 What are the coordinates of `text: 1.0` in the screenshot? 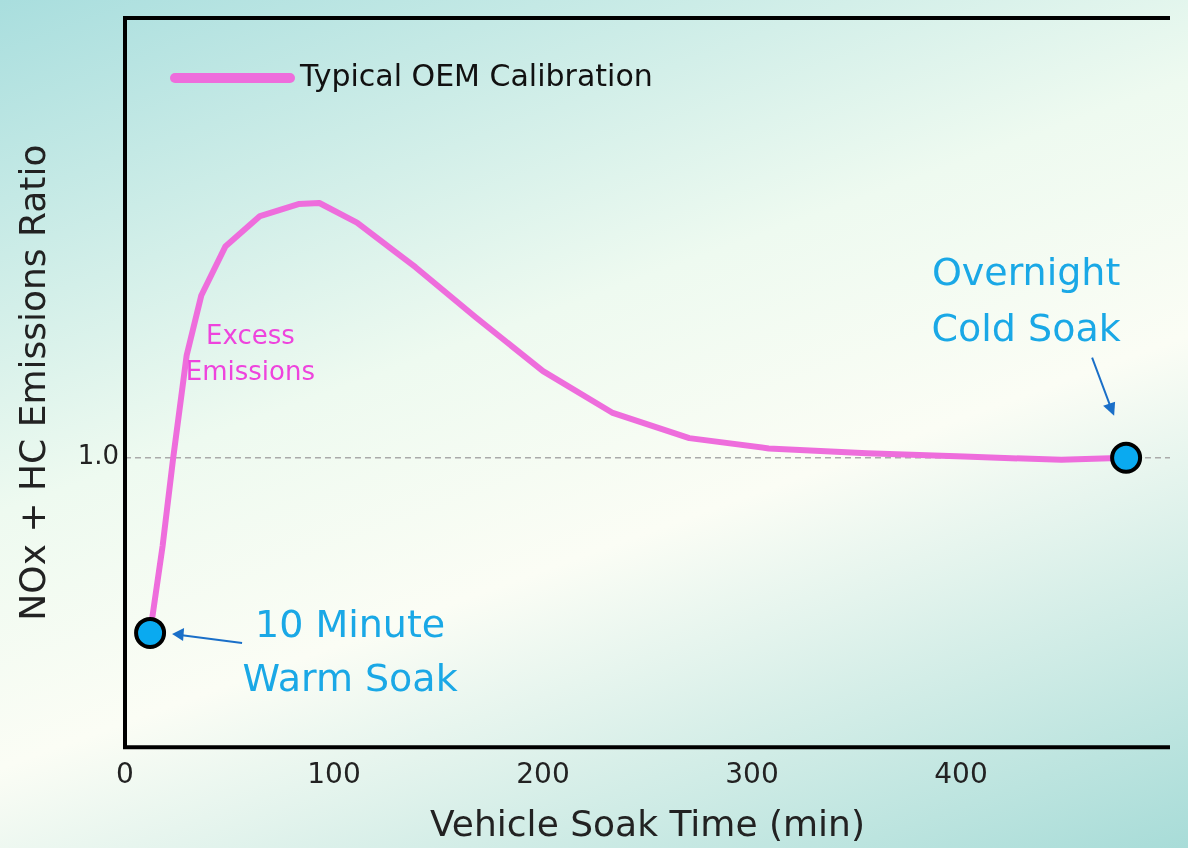 It's located at (98, 455).